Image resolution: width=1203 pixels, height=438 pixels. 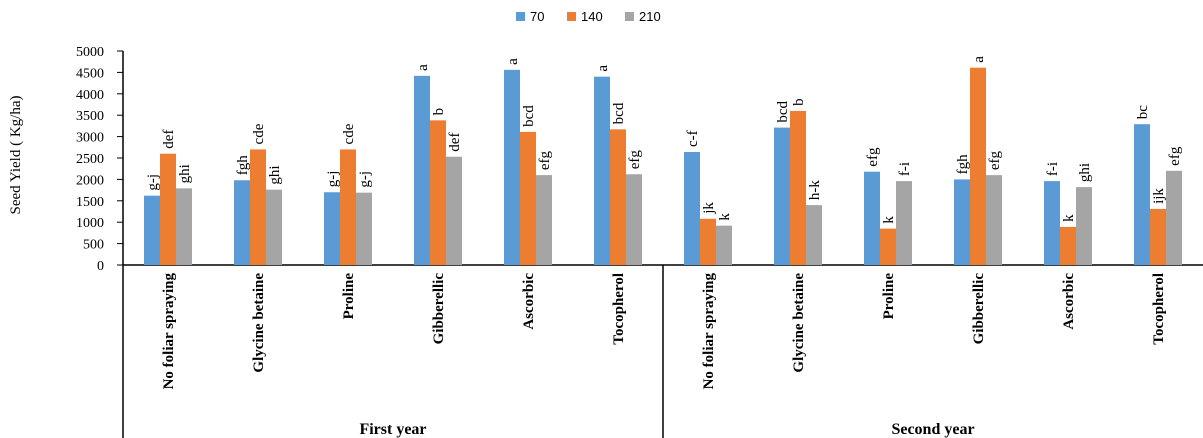 I want to click on y-tick-label: 1500, so click(x=90, y=202).